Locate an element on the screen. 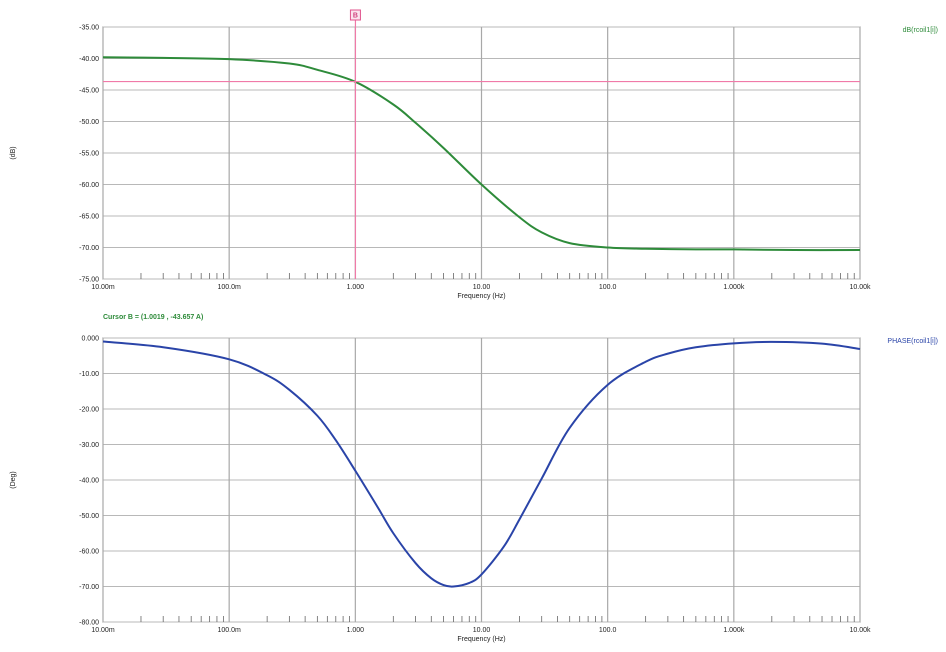  y-tick-label: -75.00 is located at coordinates (89, 280).